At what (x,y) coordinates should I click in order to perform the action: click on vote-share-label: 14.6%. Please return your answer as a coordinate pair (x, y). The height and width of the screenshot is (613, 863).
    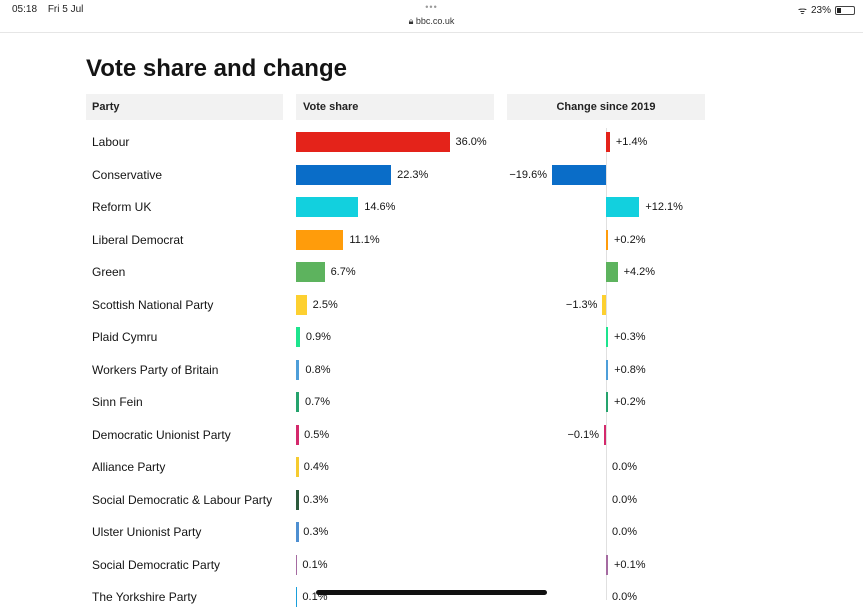
    Looking at the image, I should click on (379, 207).